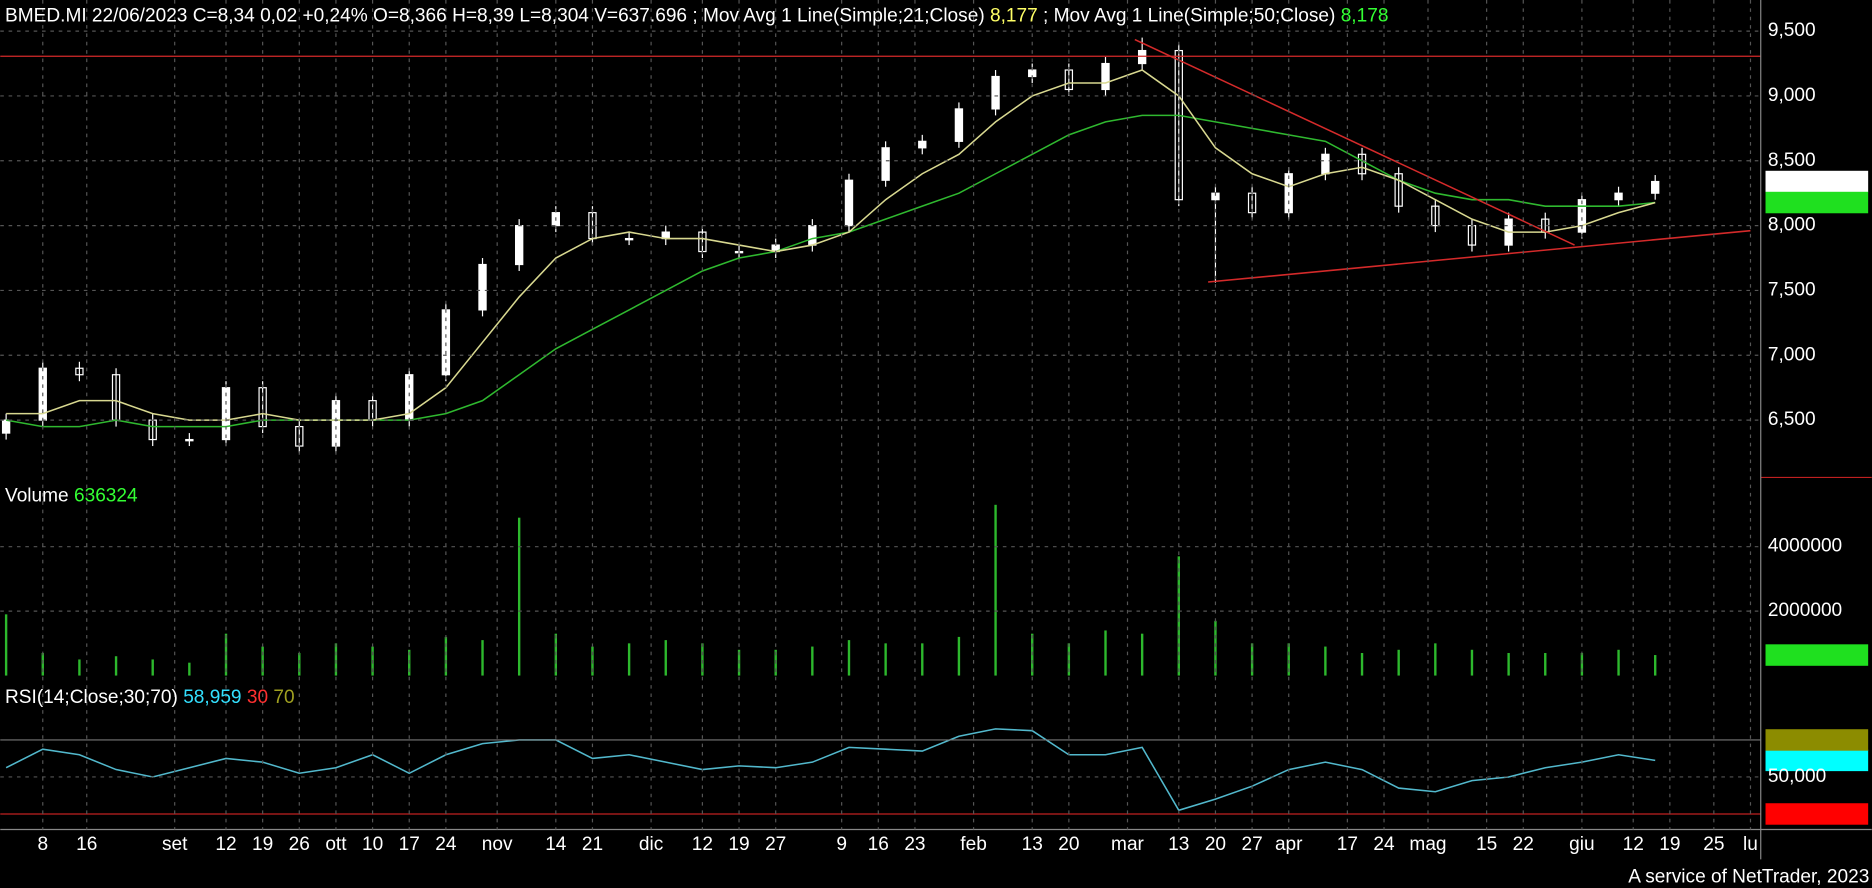 The height and width of the screenshot is (888, 1872). I want to click on x-tick-label: giu, so click(1581, 844).